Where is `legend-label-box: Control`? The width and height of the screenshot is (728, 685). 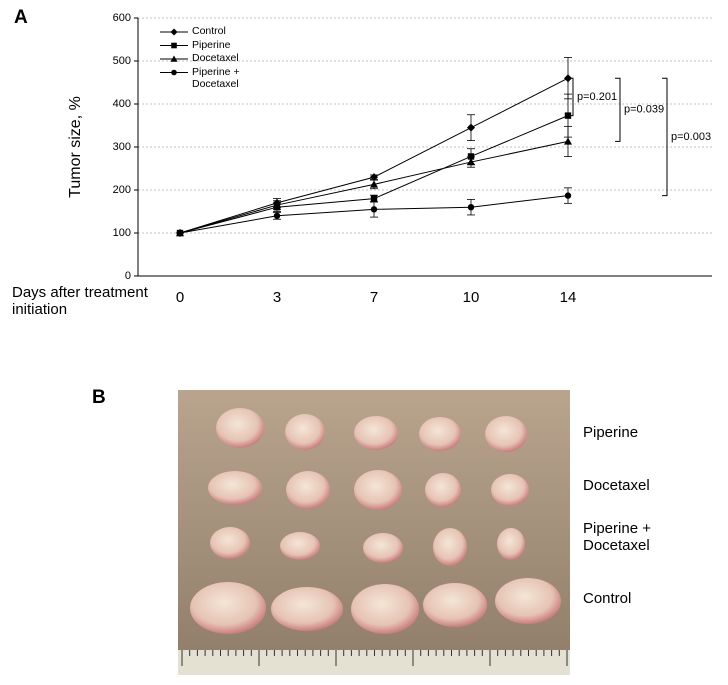
legend-label-box: Control is located at coordinates (209, 31).